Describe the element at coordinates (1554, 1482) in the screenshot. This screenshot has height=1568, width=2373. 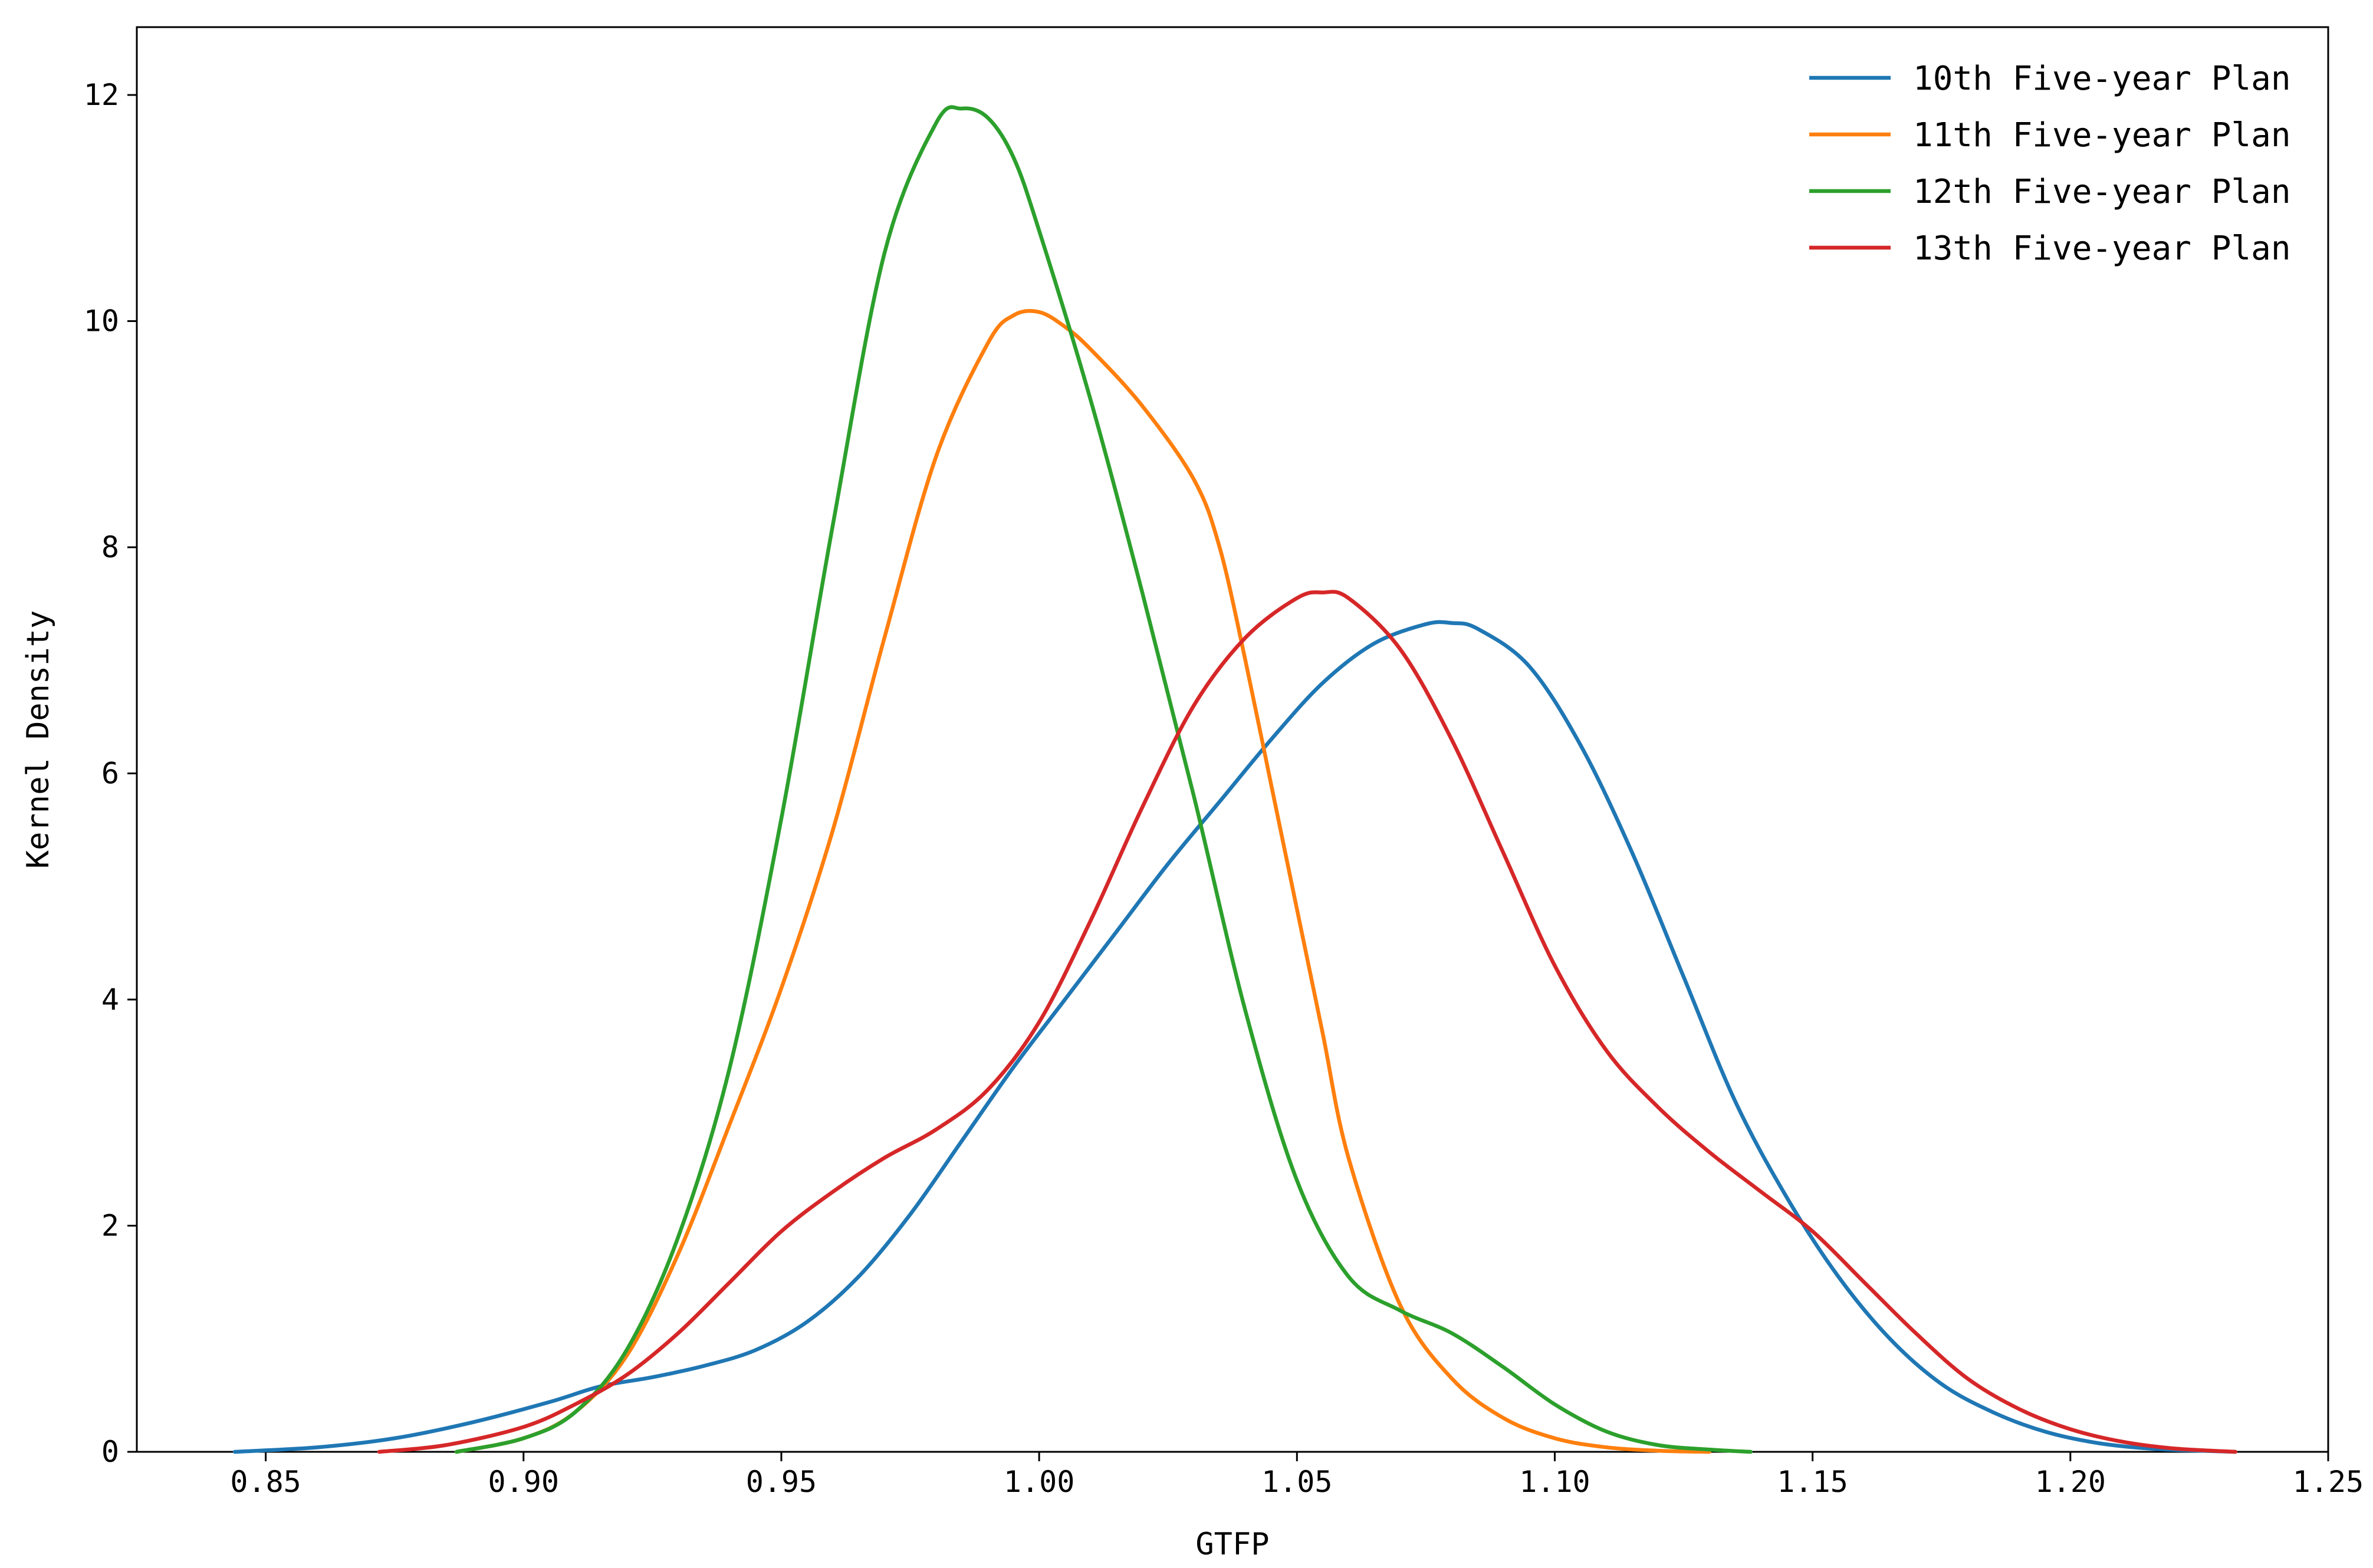
I see `x-tick-label: 1.10` at that location.